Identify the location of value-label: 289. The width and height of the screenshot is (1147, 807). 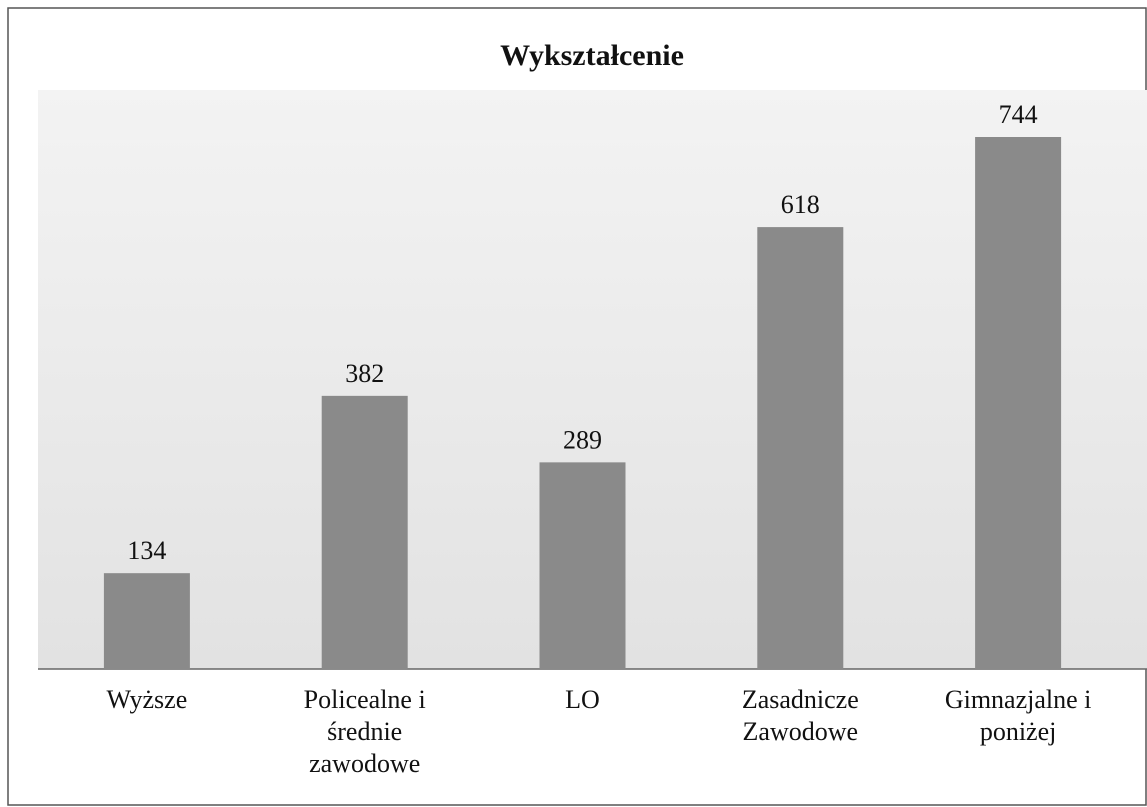
(582, 439).